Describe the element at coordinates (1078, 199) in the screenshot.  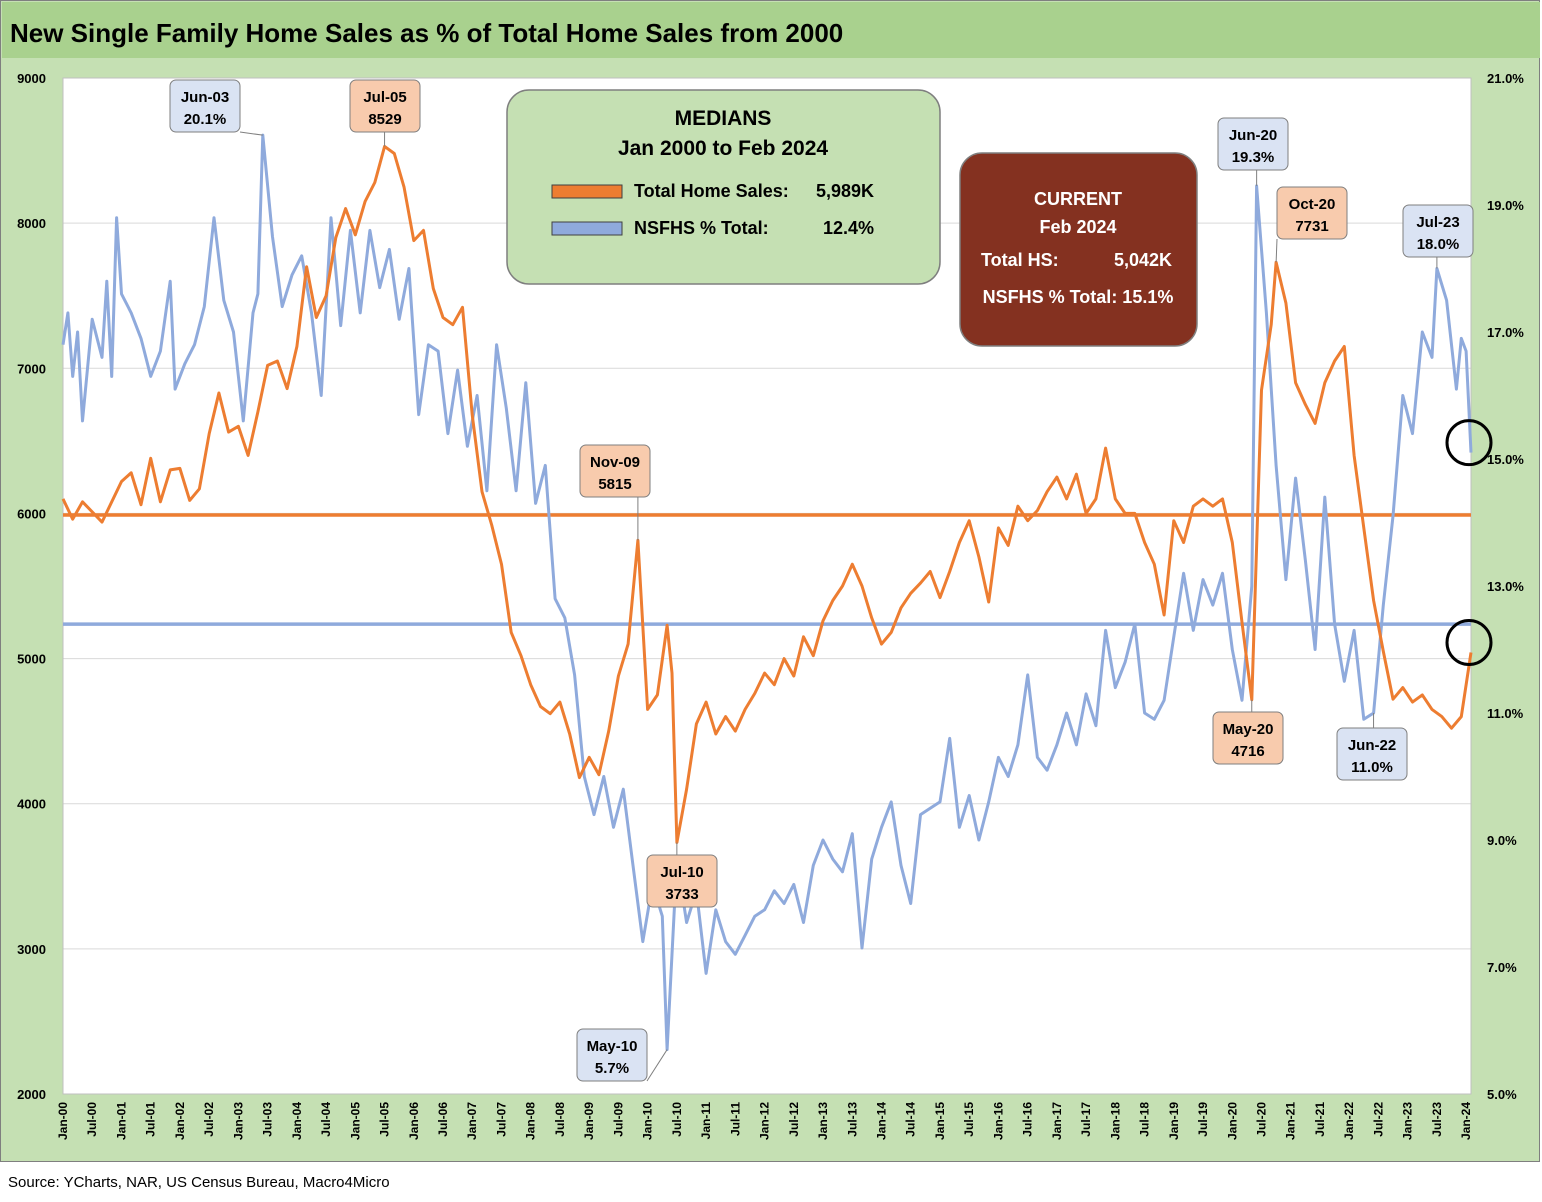
I see `current-title: CURRENT` at that location.